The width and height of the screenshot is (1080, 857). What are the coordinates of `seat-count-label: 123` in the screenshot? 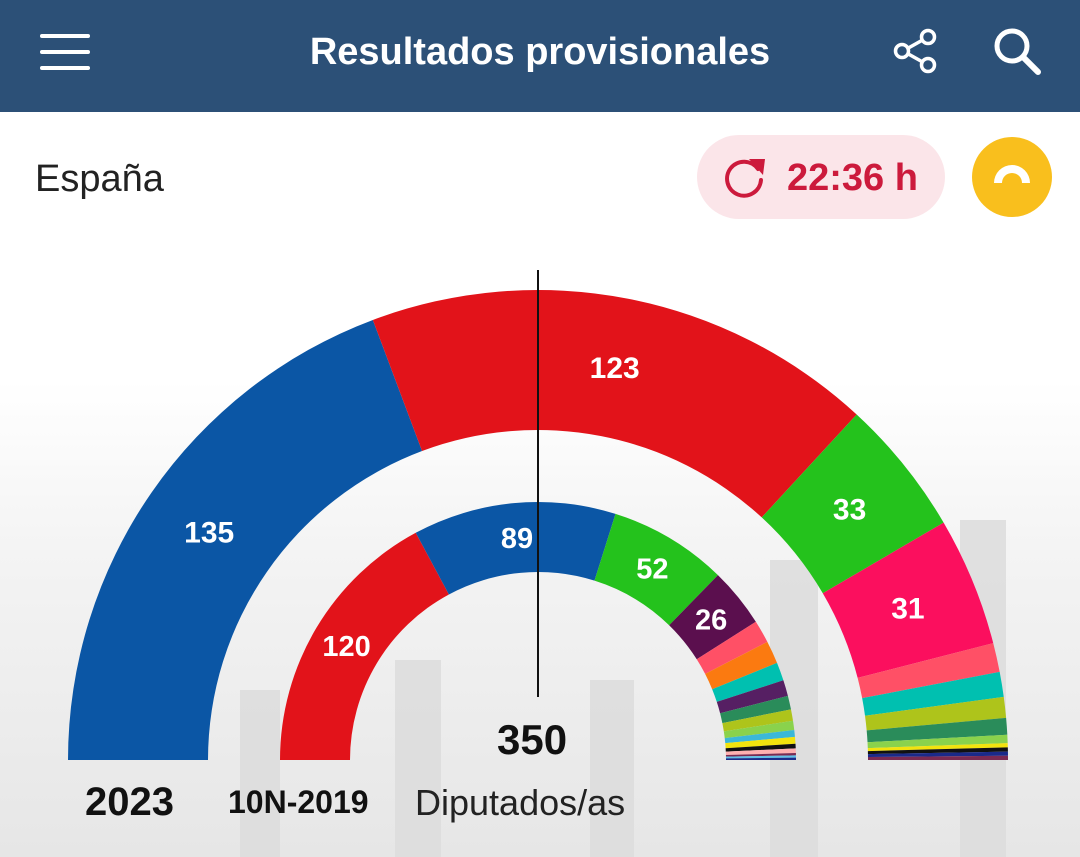 It's located at (615, 368).